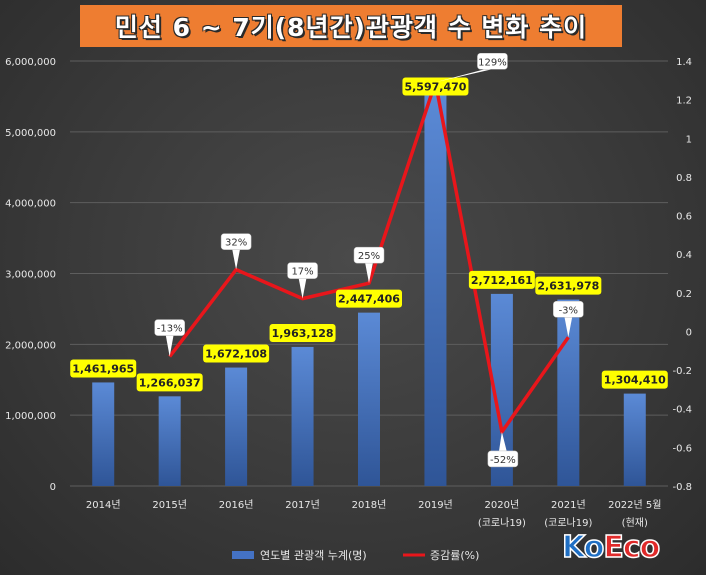 This screenshot has width=706, height=575. I want to click on koeco-logo: KoEco, so click(611, 547).